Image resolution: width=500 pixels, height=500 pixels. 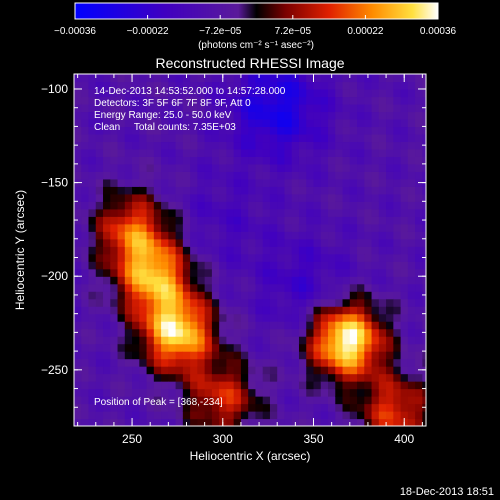 I want to click on y-axis-label: Heliocentric Y (arcsec), so click(x=20, y=250).